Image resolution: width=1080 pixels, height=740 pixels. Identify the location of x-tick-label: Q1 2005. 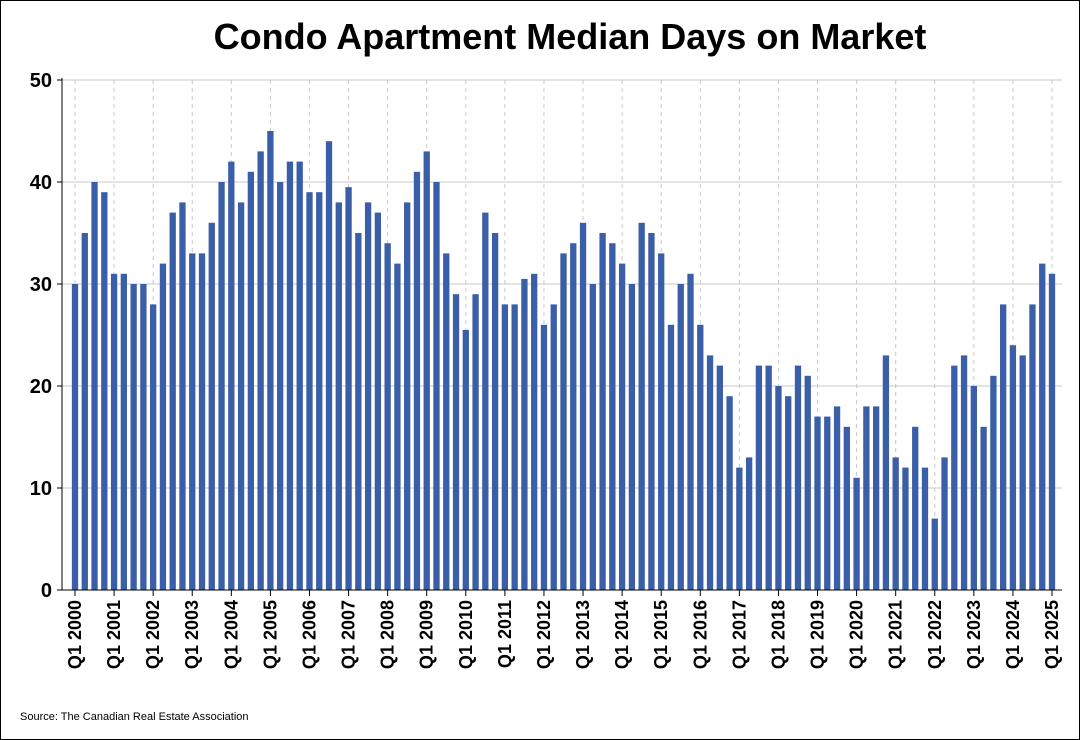
(270, 634).